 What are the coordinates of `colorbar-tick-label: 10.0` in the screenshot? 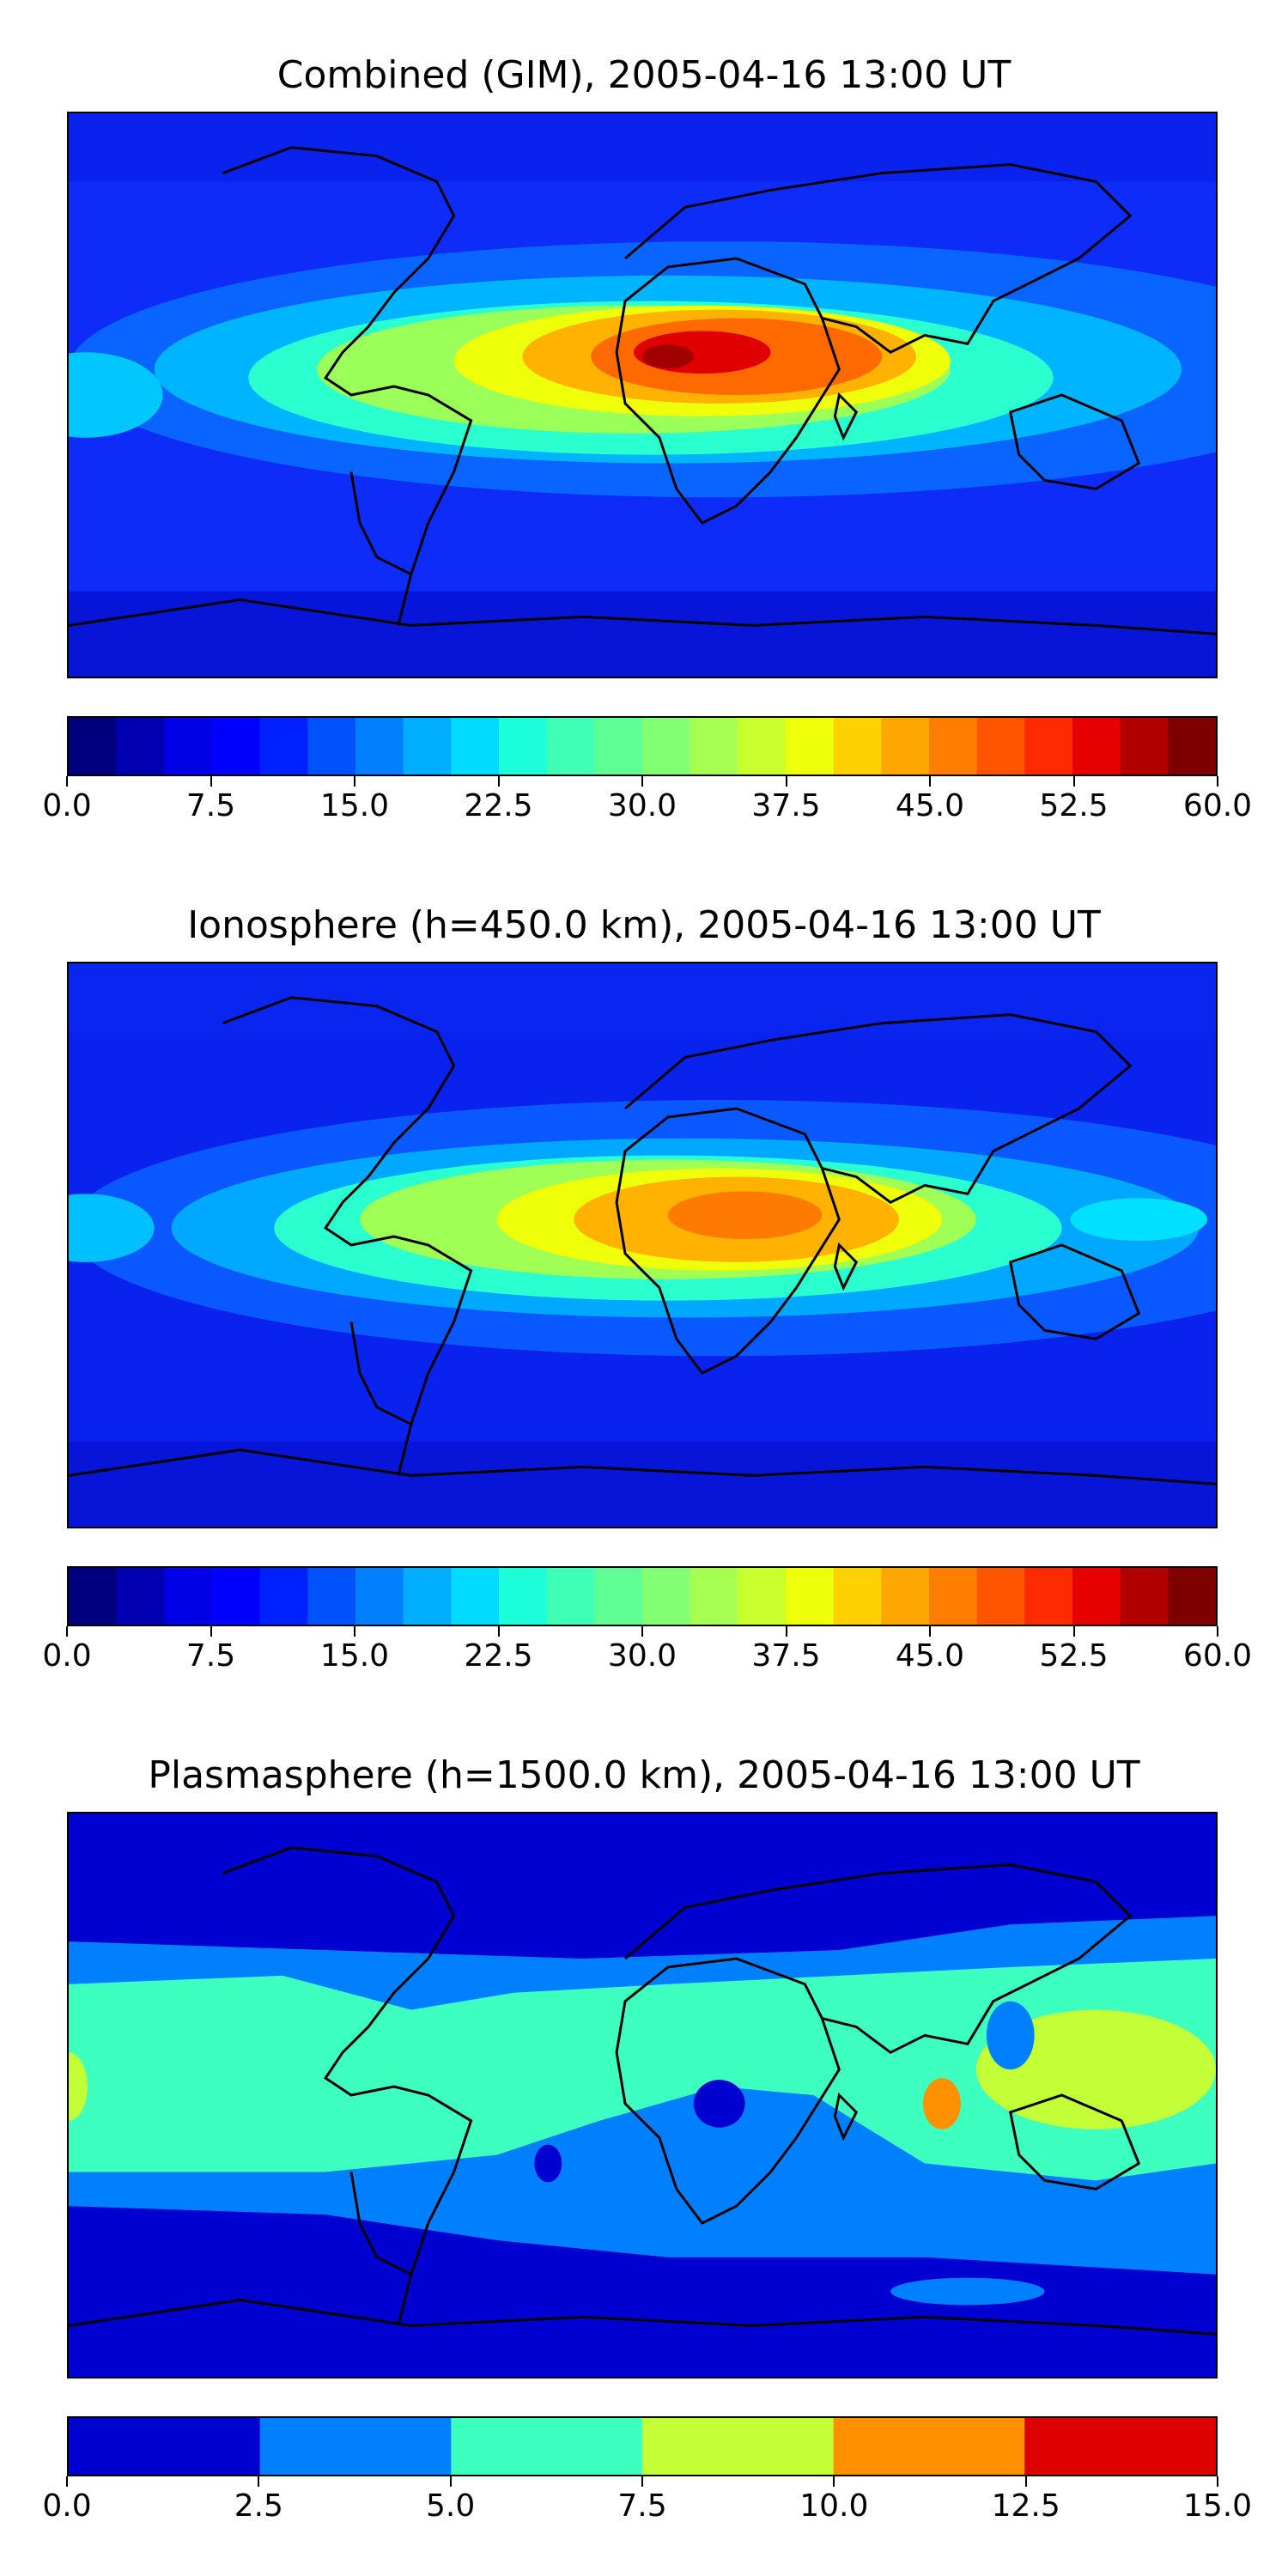 It's located at (834, 2506).